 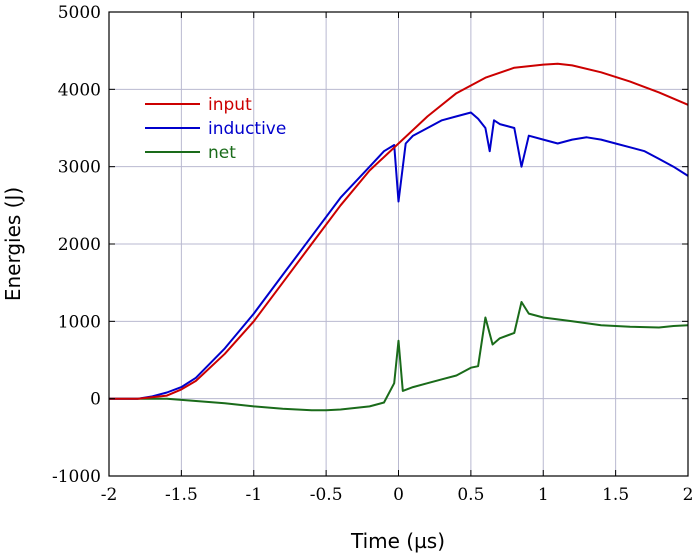 What do you see at coordinates (470, 495) in the screenshot?
I see `x-tick-label: 0.5` at bounding box center [470, 495].